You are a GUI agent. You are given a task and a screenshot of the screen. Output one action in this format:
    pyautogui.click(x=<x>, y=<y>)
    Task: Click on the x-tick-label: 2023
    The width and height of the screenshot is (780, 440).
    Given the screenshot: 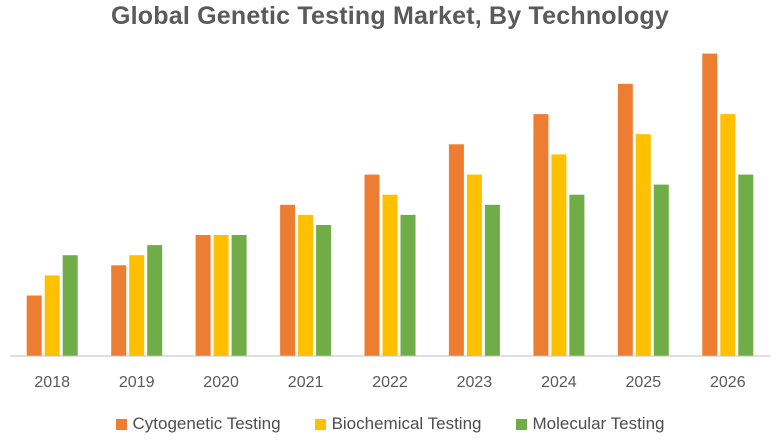 What is the action you would take?
    pyautogui.click(x=475, y=382)
    